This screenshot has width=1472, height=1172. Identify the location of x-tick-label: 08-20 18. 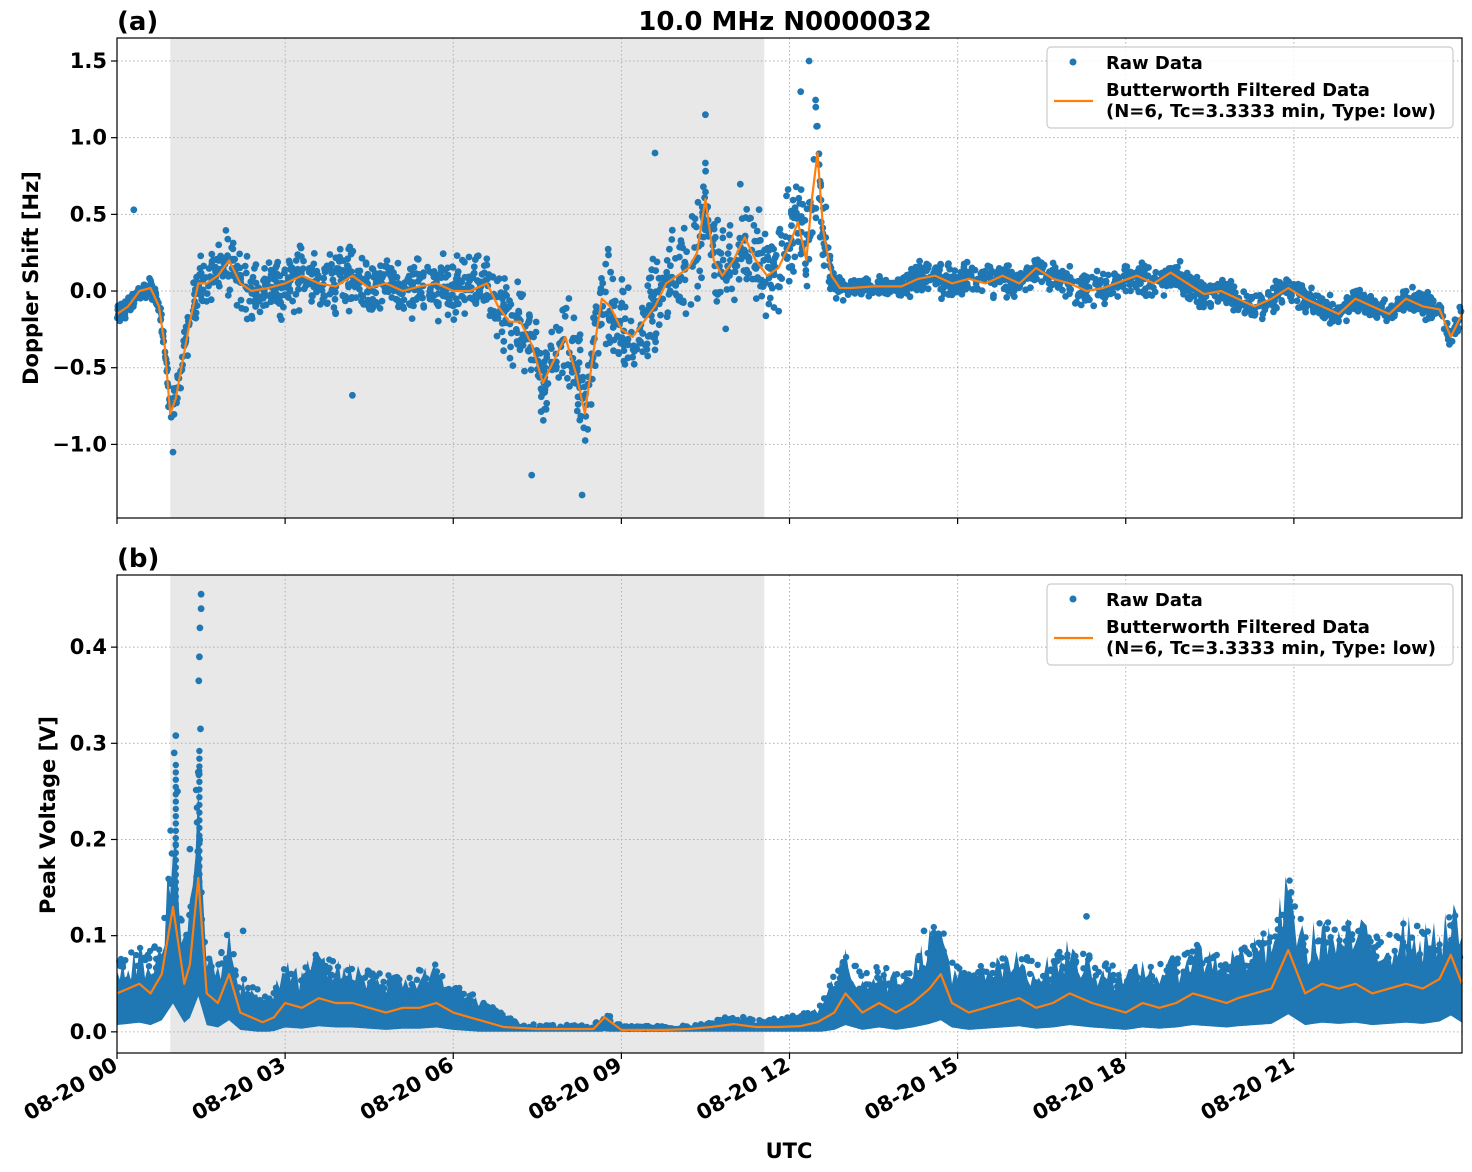
(1079, 1089).